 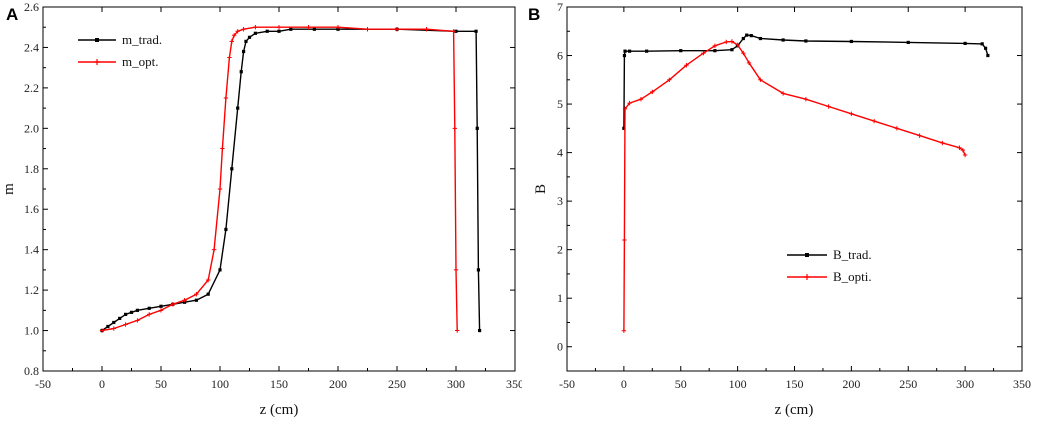 I want to click on x-tick-label-b: 300, so click(x=965, y=384).